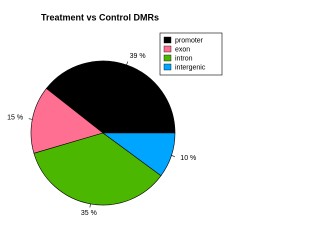 Image resolution: width=320 pixels, height=240 pixels. I want to click on legend: promoter exon intron intergenic, so click(191, 54).